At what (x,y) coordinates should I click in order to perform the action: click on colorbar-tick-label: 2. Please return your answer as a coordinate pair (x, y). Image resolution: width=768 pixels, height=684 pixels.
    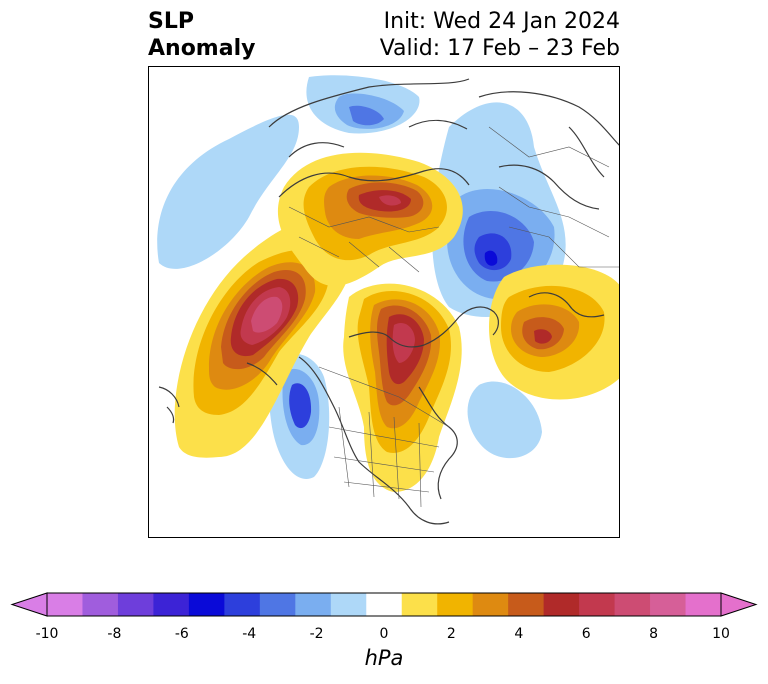
    Looking at the image, I should click on (451, 634).